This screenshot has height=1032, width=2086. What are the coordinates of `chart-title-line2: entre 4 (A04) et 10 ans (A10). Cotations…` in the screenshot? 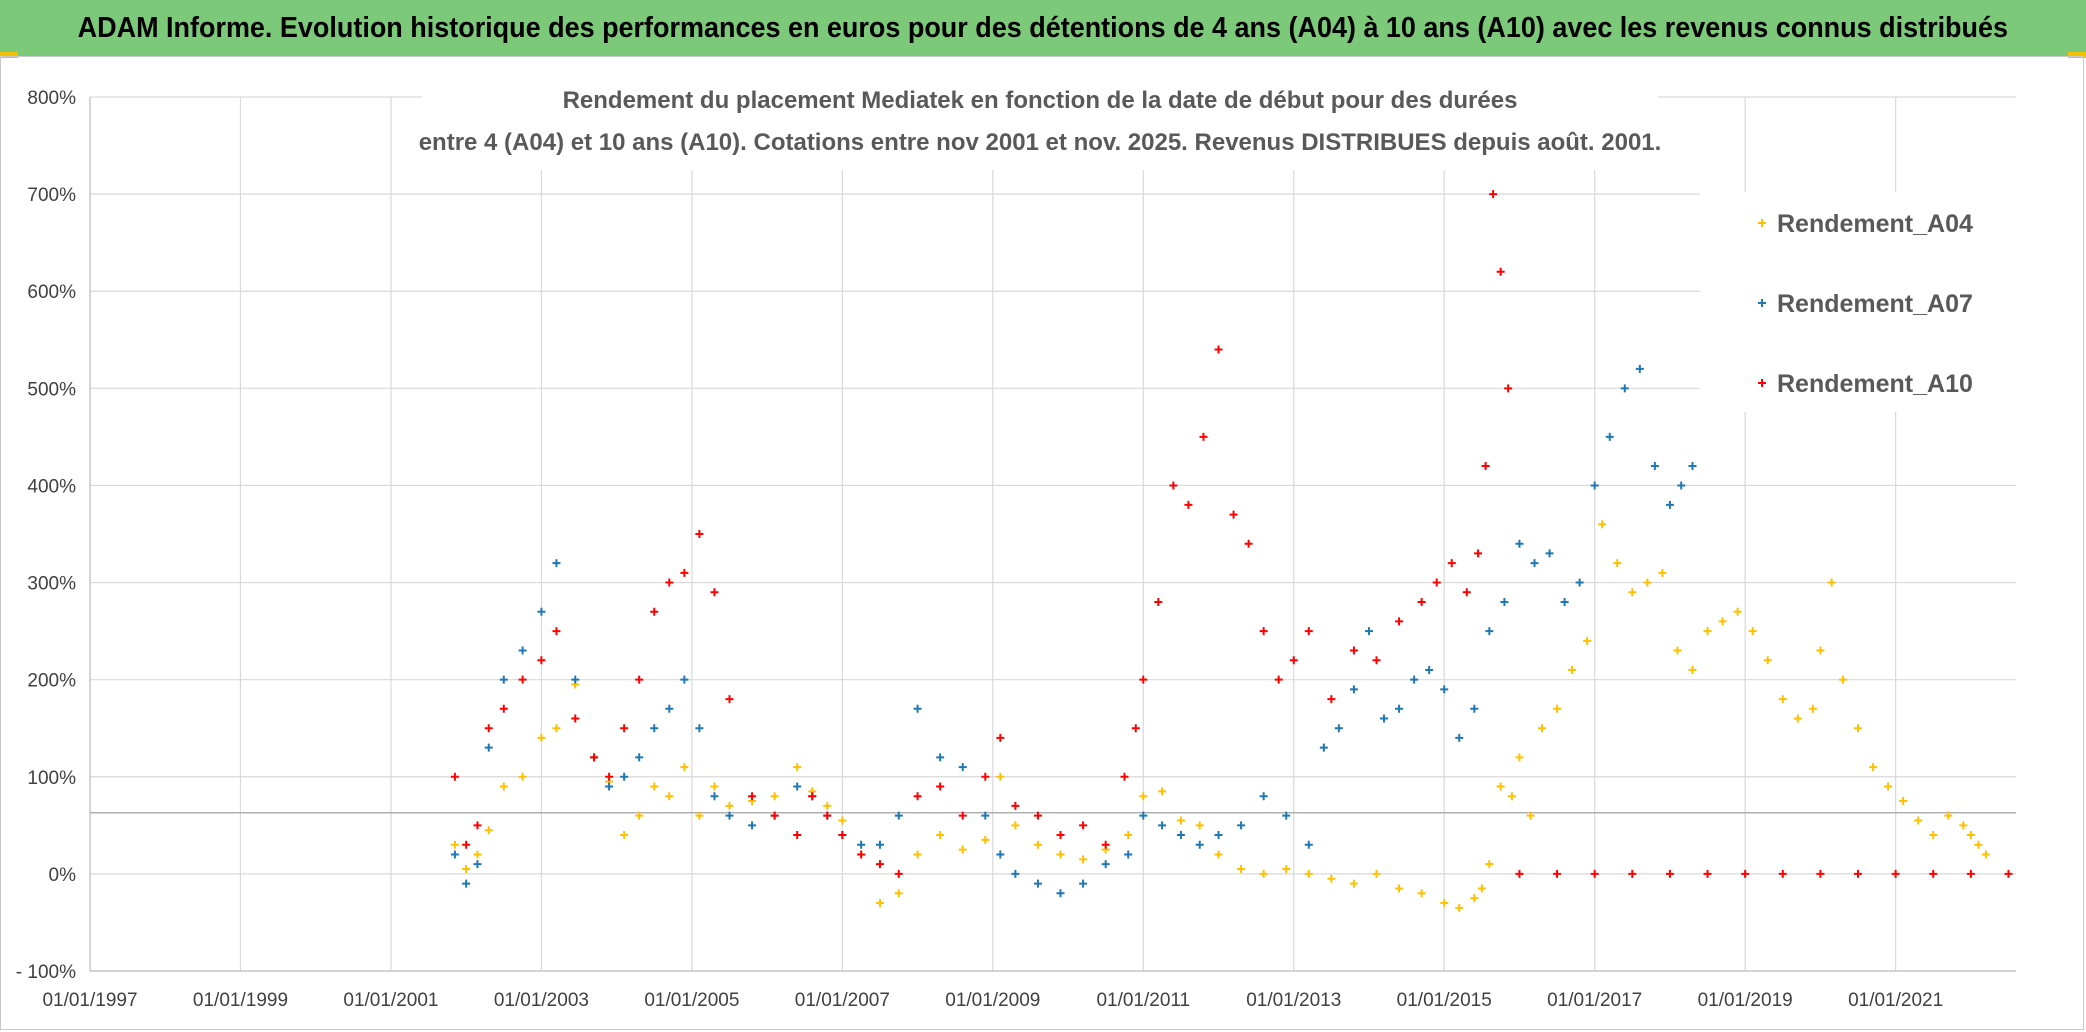 It's located at (1040, 142).